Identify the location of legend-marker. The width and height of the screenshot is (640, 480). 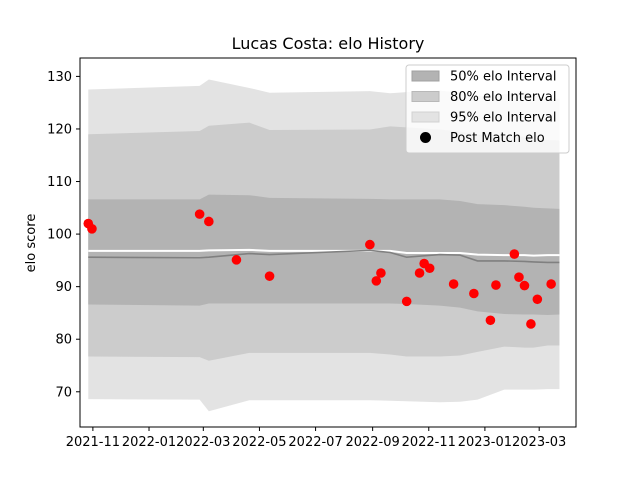
(425, 137).